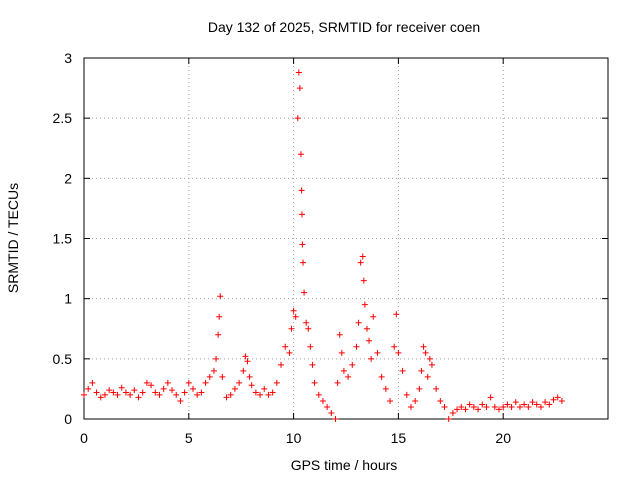 This screenshot has width=640, height=480. Describe the element at coordinates (399, 438) in the screenshot. I see `x-tick-label: 15` at that location.